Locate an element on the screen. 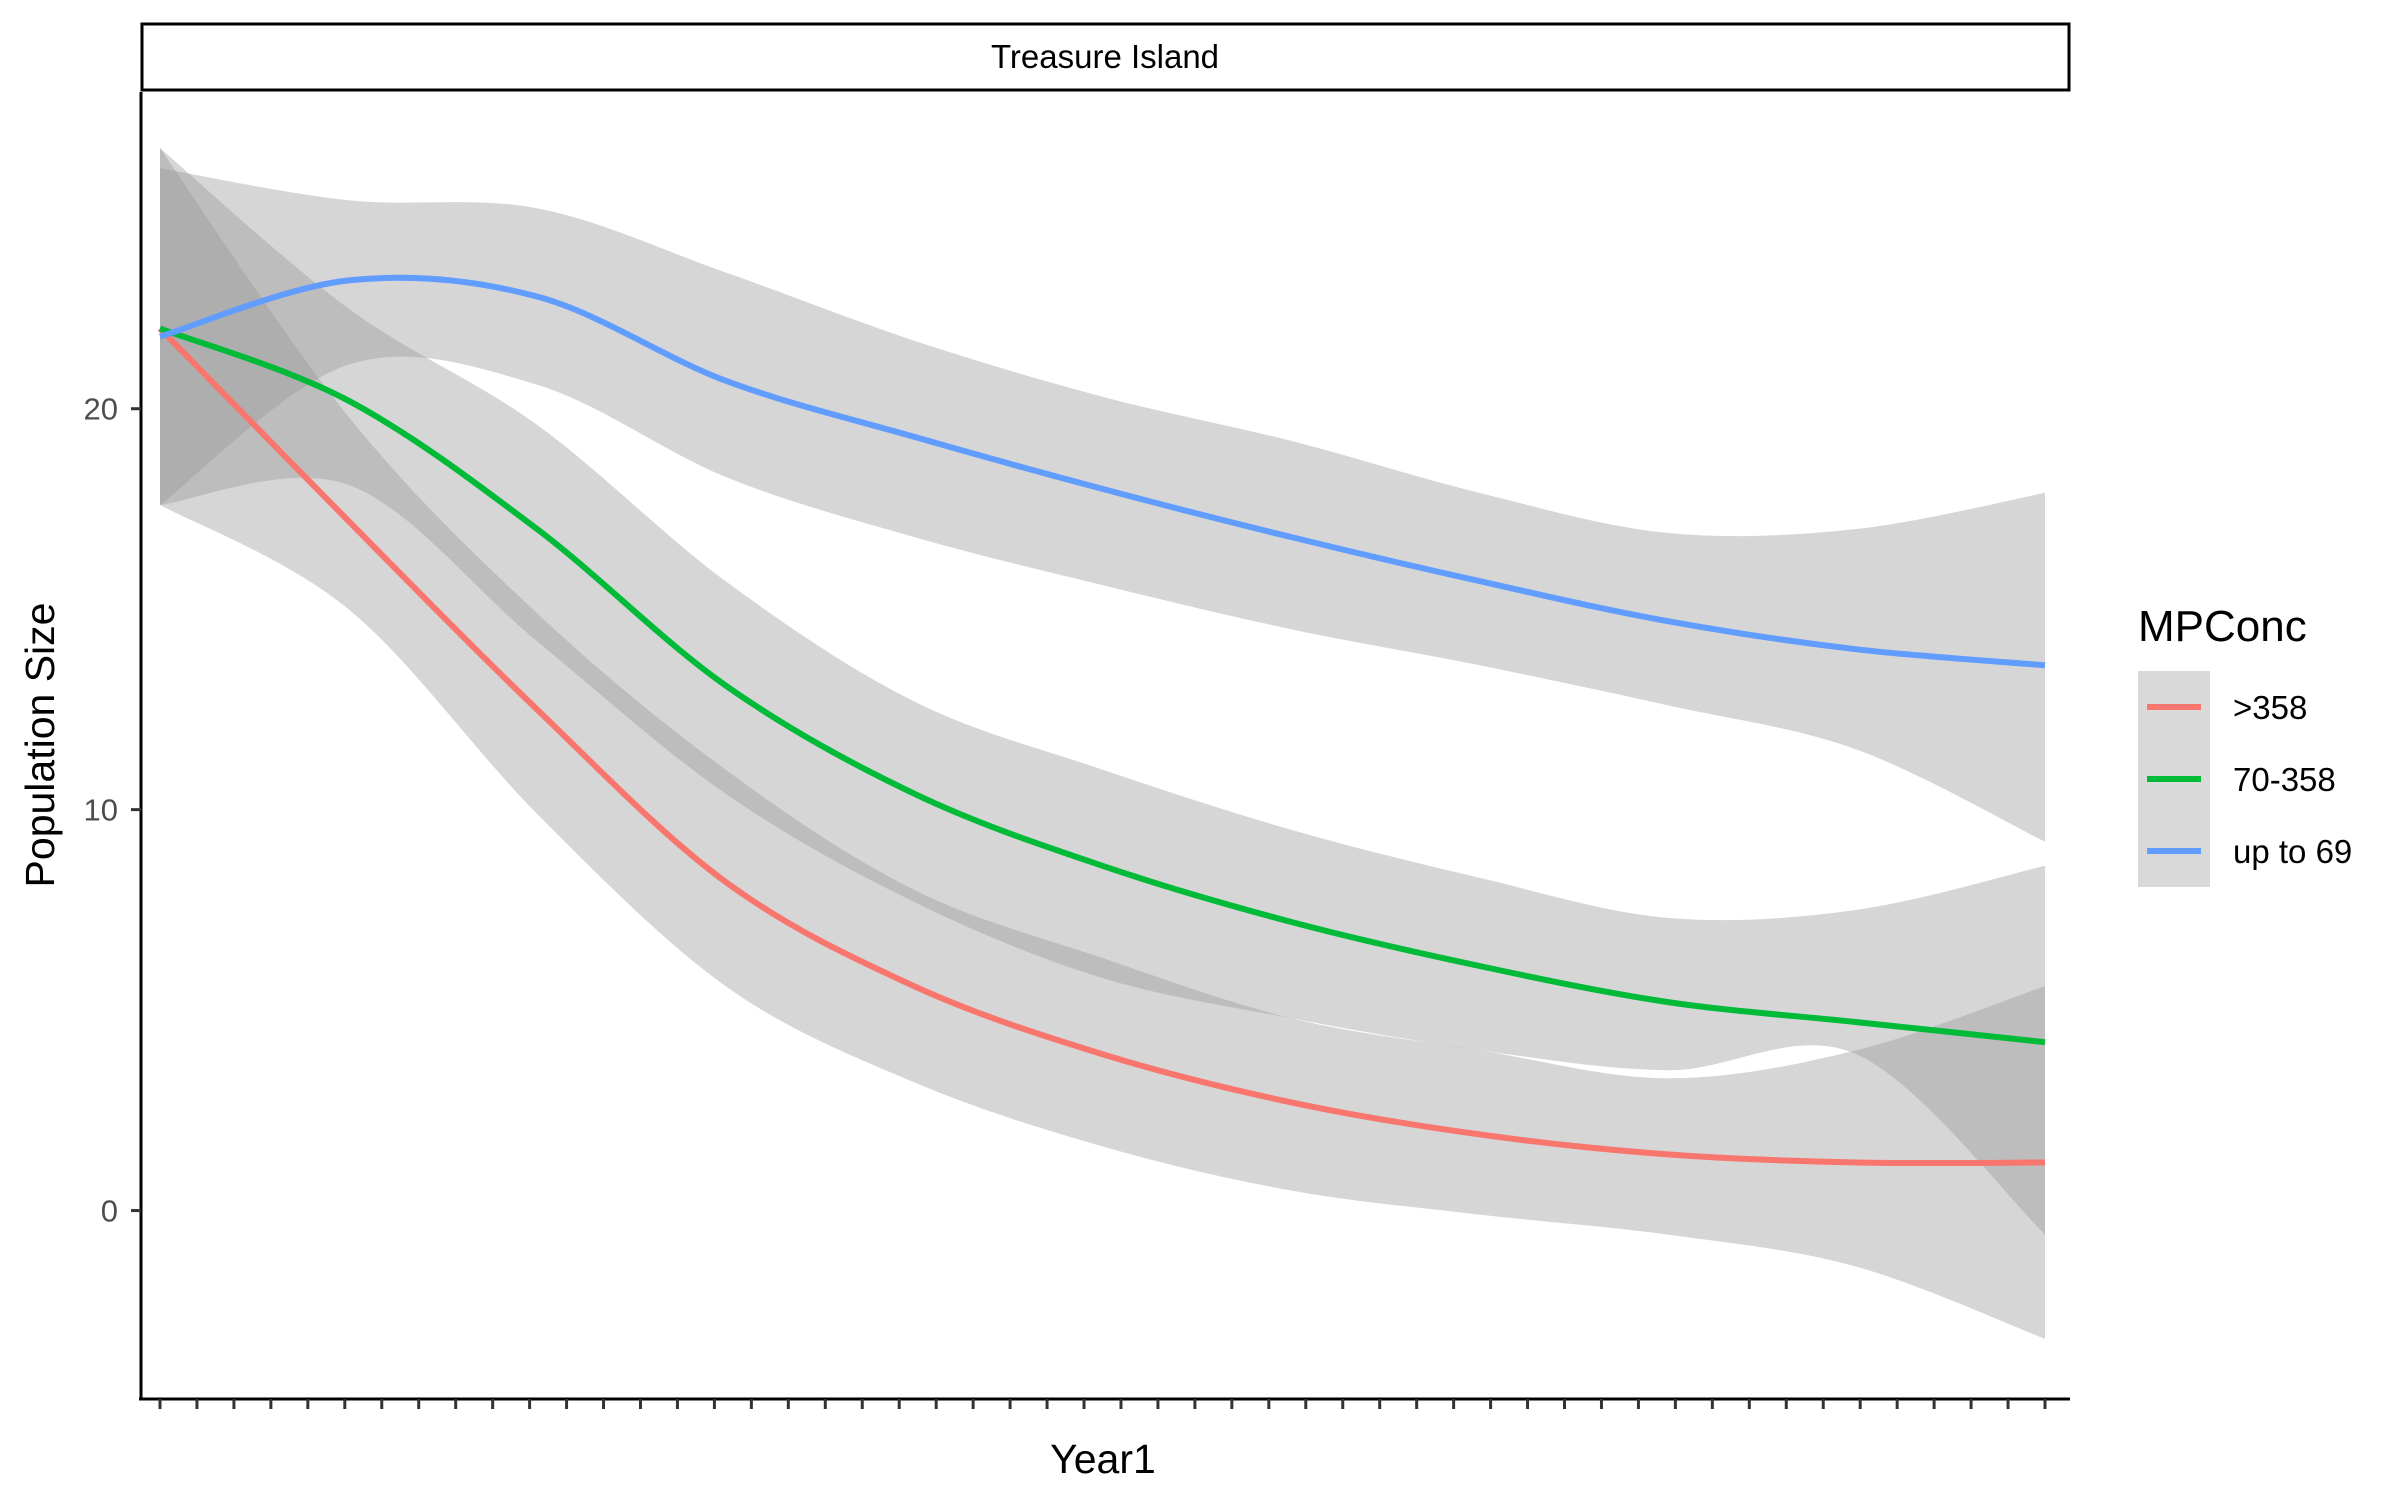 The width and height of the screenshot is (2400, 1500). y-axis-ticks: 0 10 20 is located at coordinates (112, 810).